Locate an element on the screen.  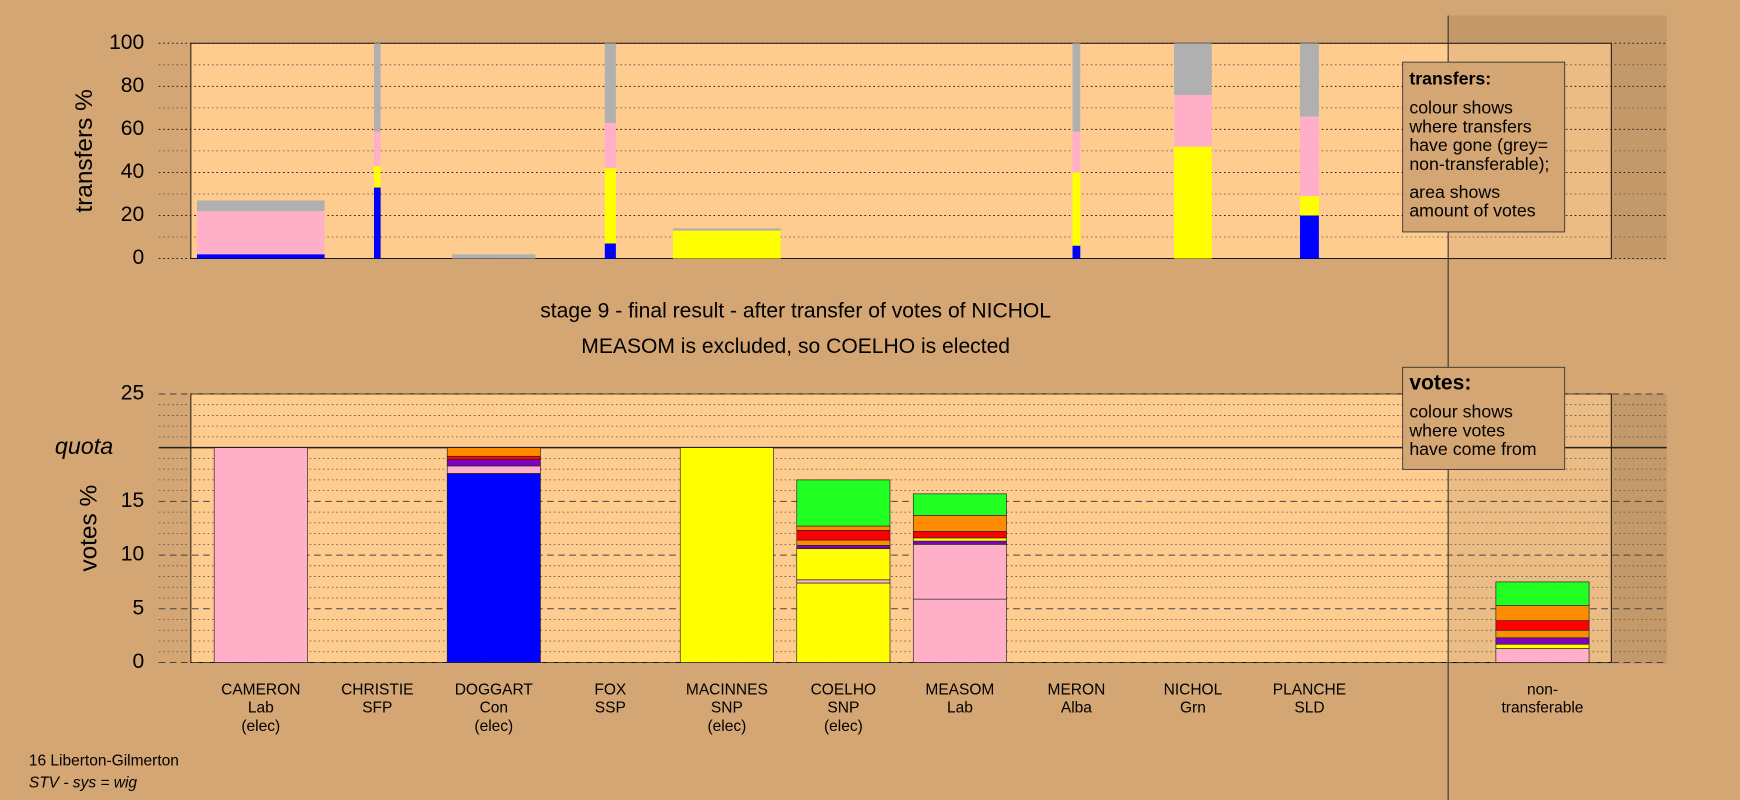
x-tick-label: PLANCHE is located at coordinates (1309, 689).